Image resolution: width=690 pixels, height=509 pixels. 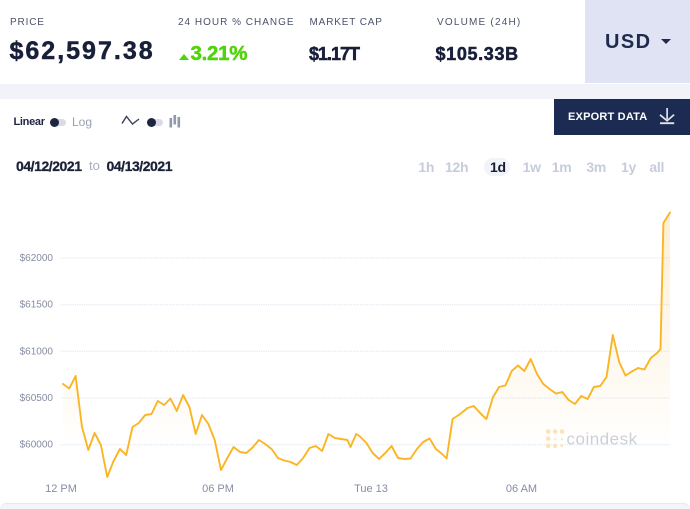 I want to click on svg-text: 06 PM, so click(x=218, y=489).